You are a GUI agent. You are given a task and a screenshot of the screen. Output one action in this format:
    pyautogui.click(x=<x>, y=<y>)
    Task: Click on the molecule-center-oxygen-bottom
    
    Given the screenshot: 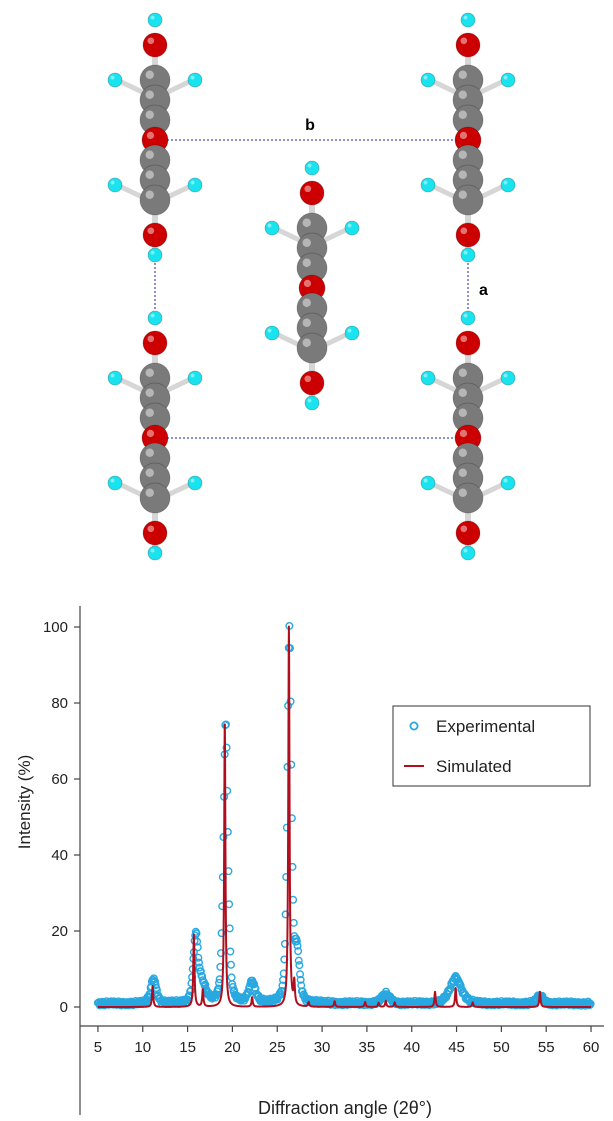 What is the action you would take?
    pyautogui.click(x=312, y=383)
    